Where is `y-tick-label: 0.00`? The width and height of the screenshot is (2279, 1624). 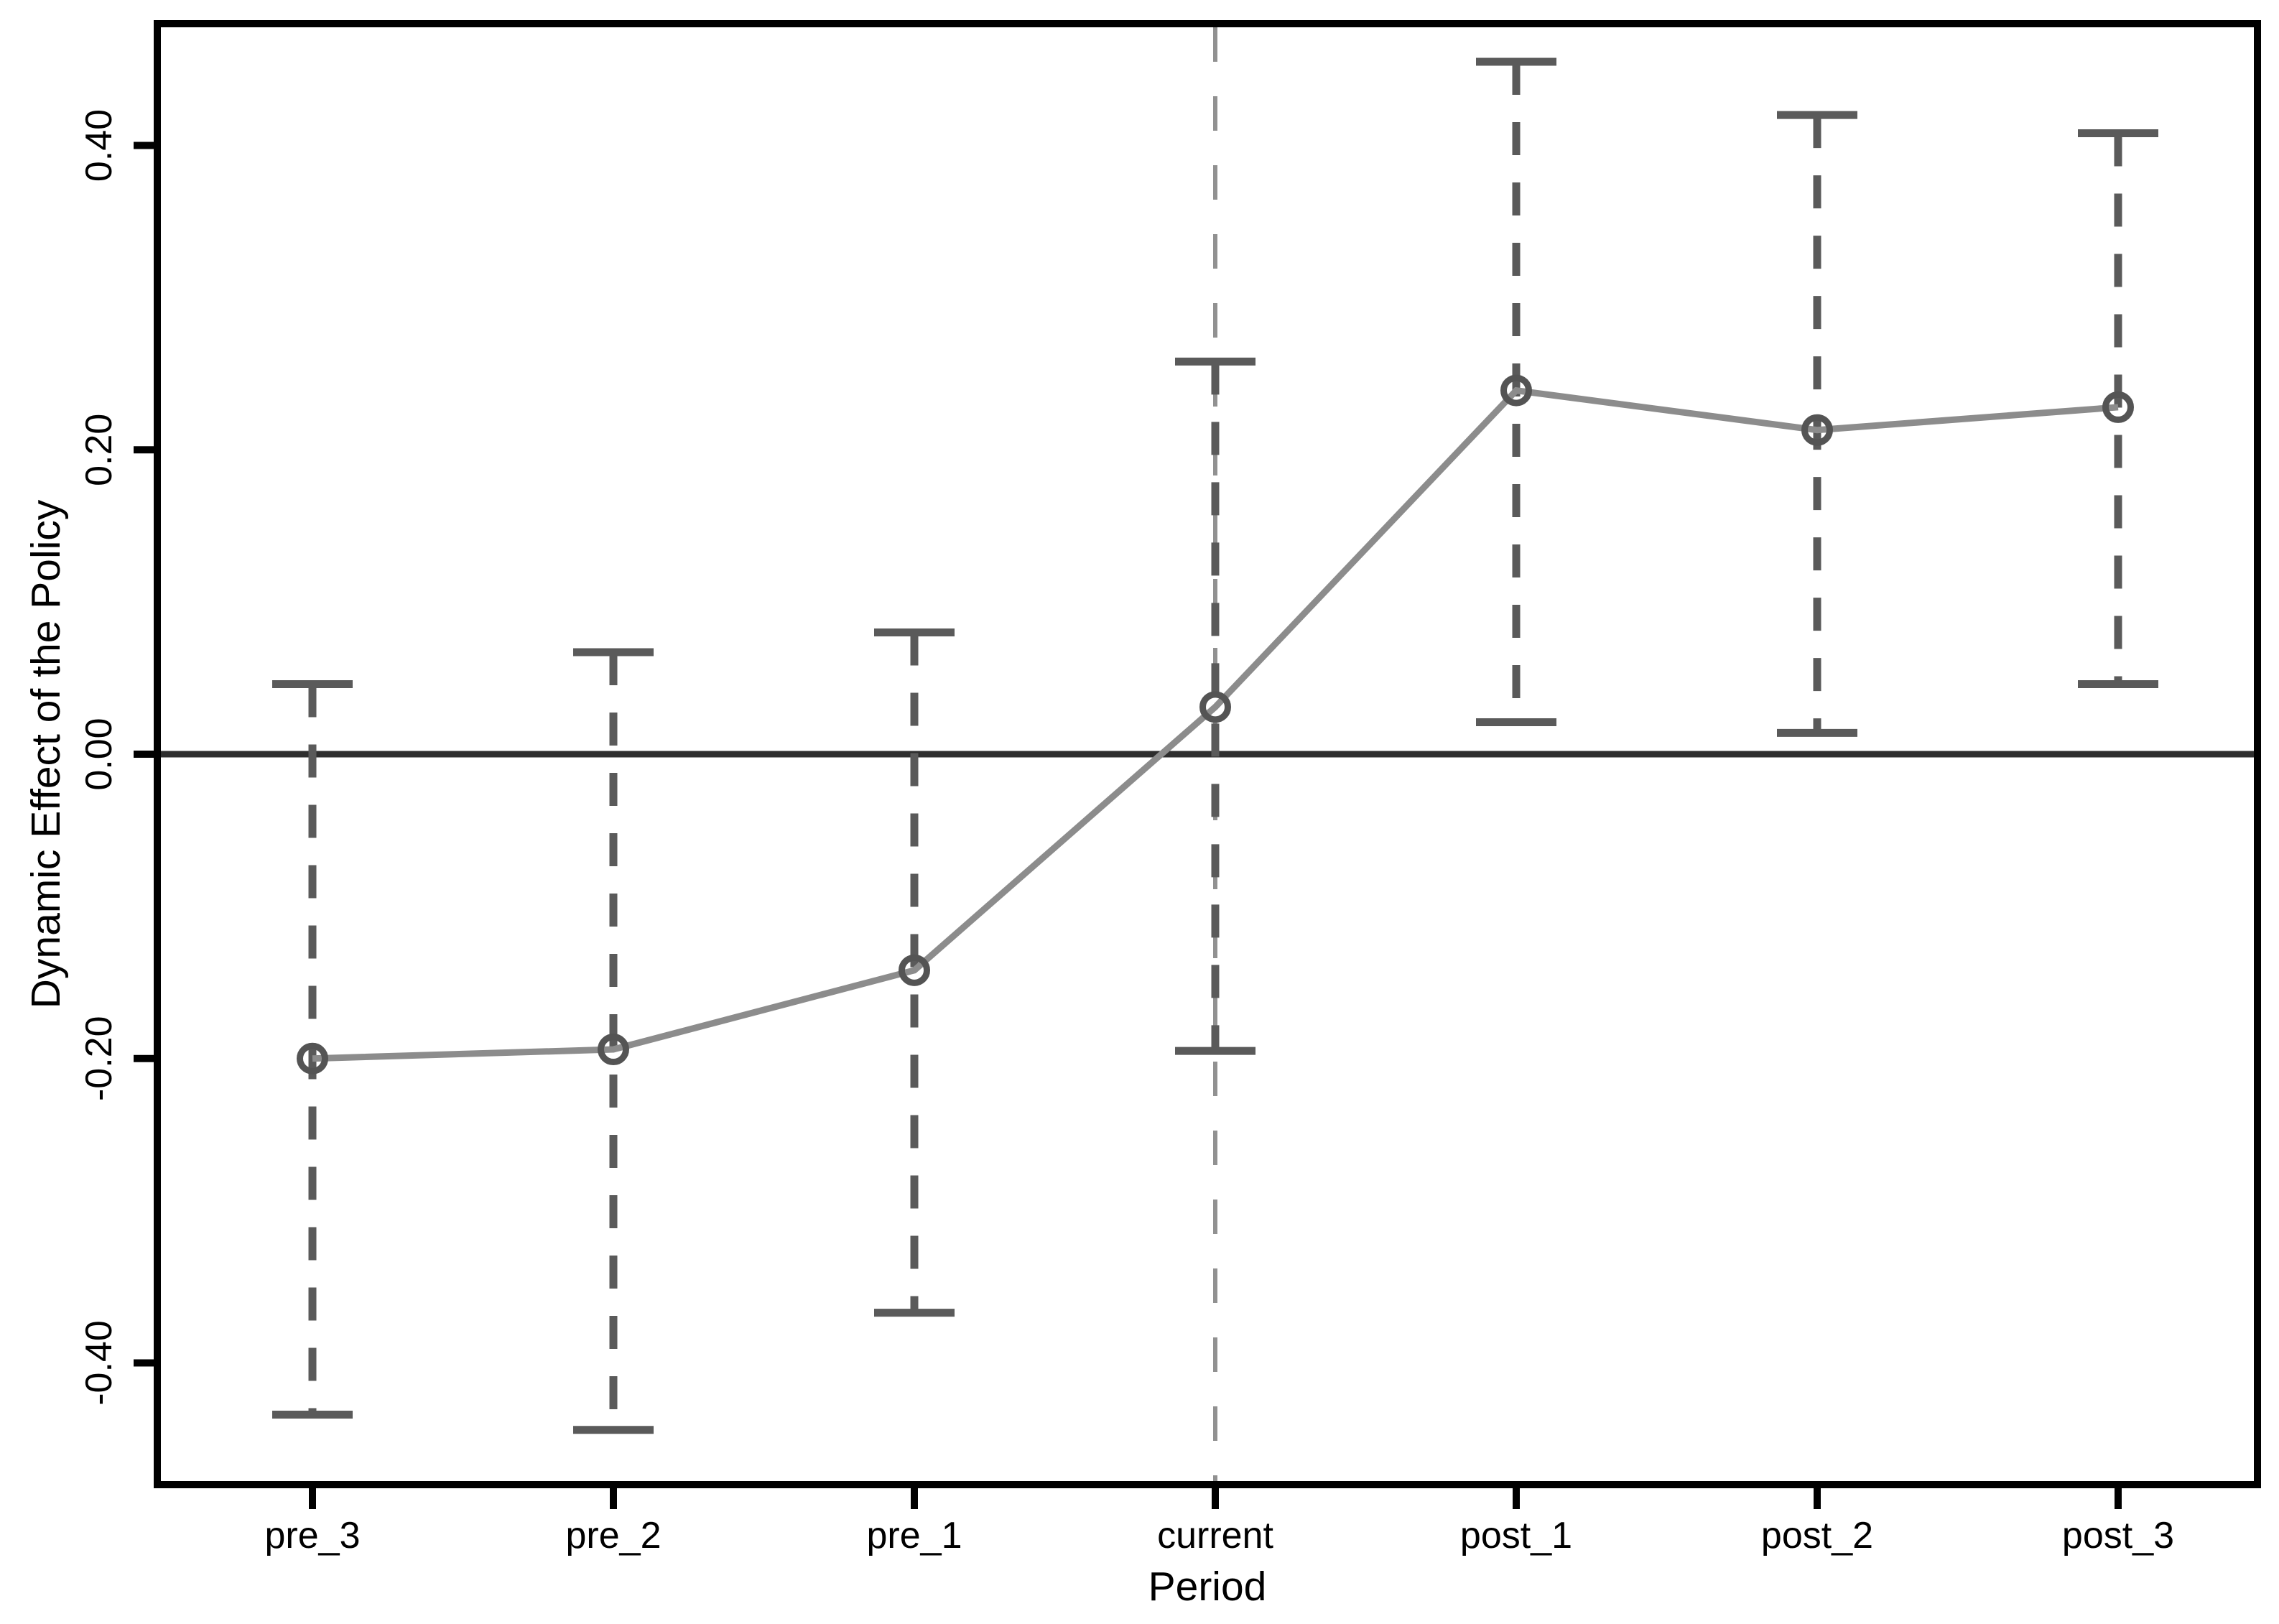 y-tick-label: 0.00 is located at coordinates (99, 754).